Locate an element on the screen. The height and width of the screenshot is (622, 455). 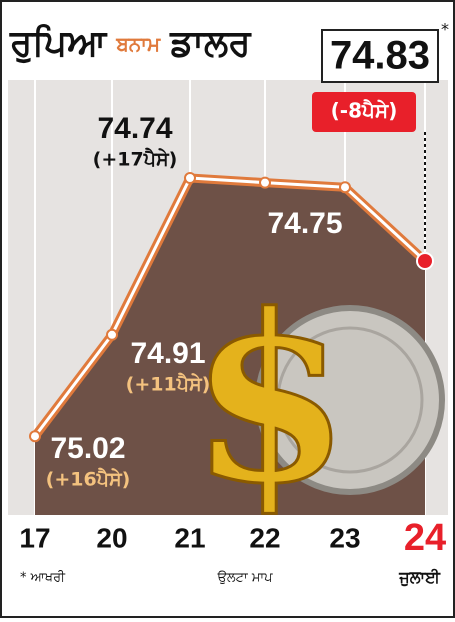
chart-title: ਰੁਪਿਆ ਬਨਾਮ ਡਾਲਰ is located at coordinates (130, 43).